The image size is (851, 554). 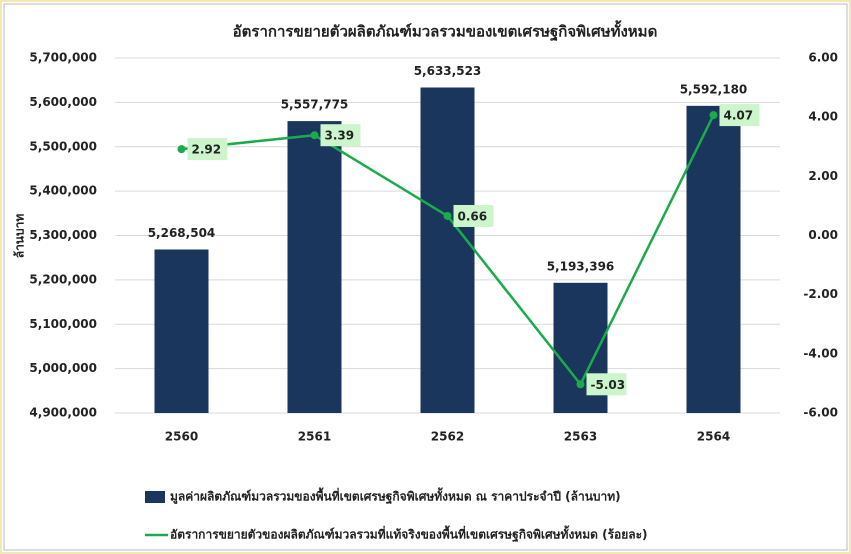 I want to click on y2-tick-label: 0.00, so click(x=823, y=235).